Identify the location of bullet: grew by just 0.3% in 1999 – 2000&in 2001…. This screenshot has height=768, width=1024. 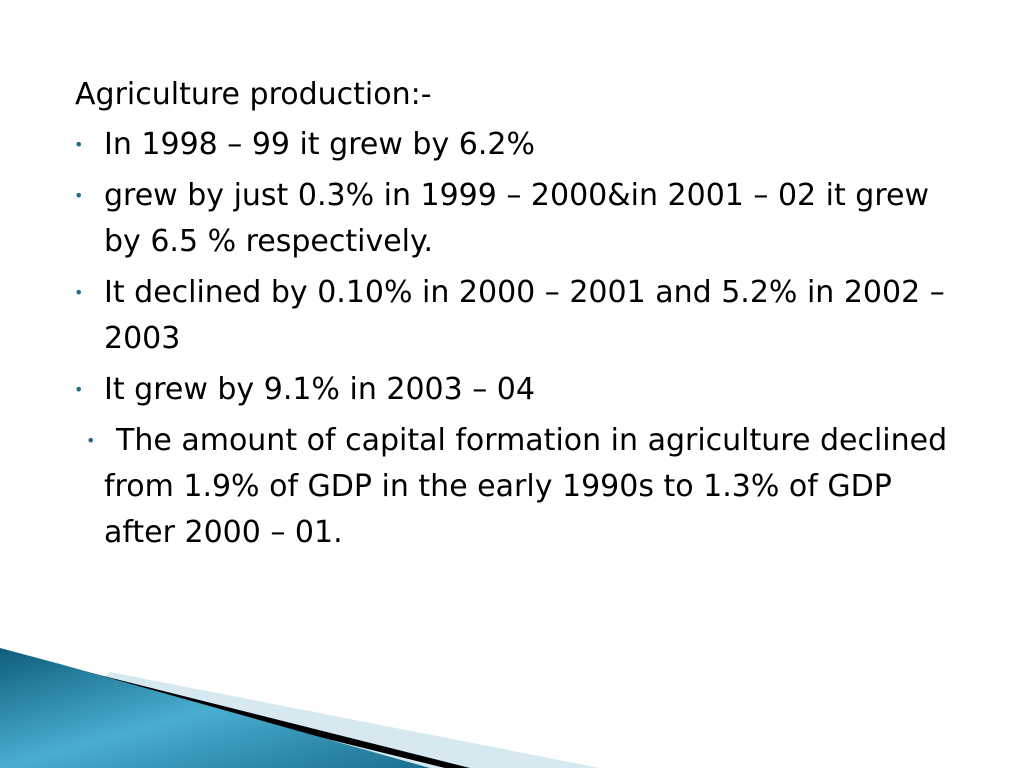
(519, 219).